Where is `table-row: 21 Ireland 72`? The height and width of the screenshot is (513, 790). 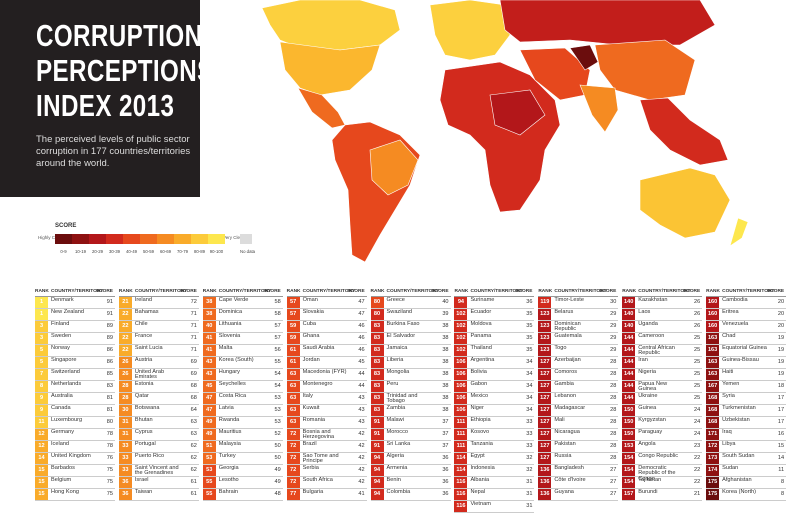
table-row: 21 Ireland 72 is located at coordinates (158, 303).